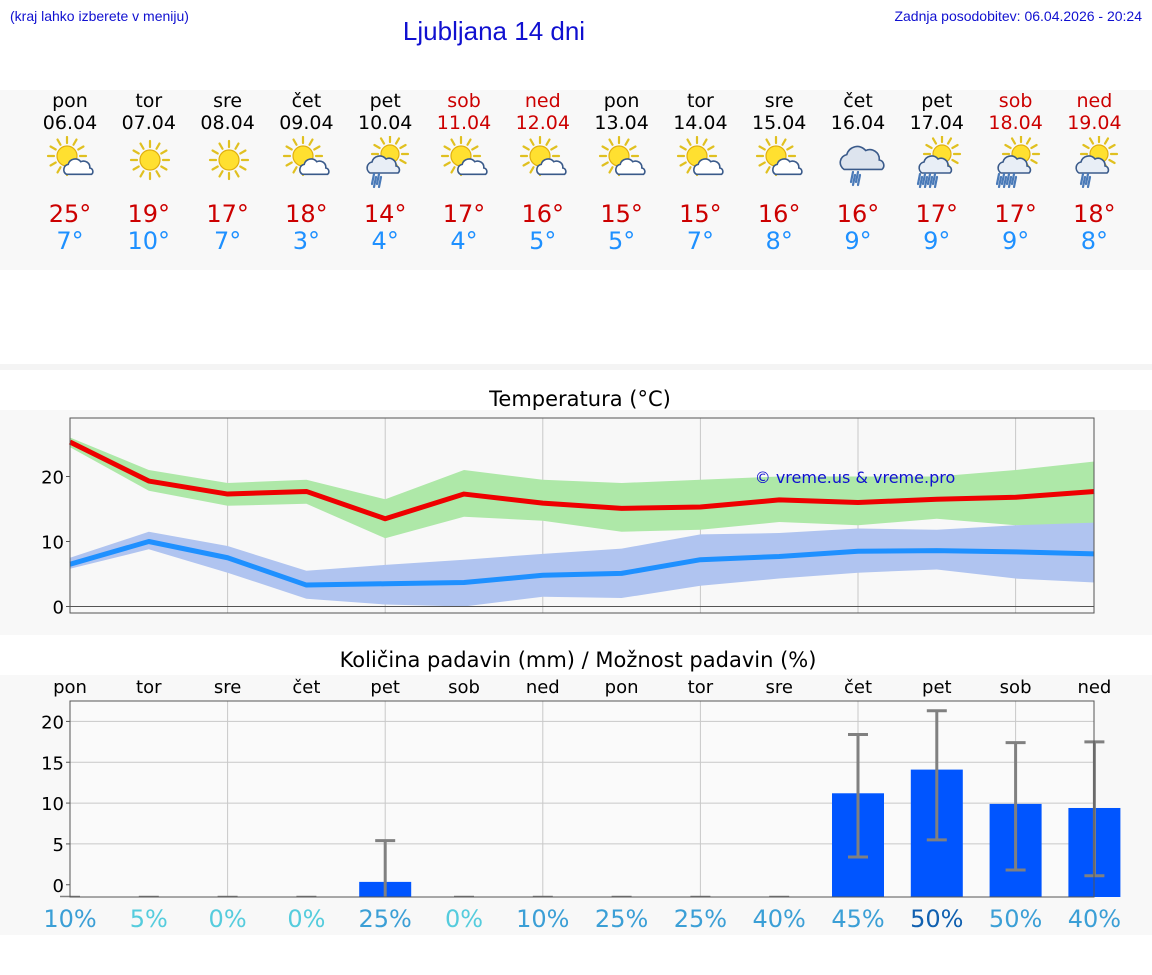  What do you see at coordinates (580, 399) in the screenshot?
I see `temperature-chart-title: Temperatura (°C)` at bounding box center [580, 399].